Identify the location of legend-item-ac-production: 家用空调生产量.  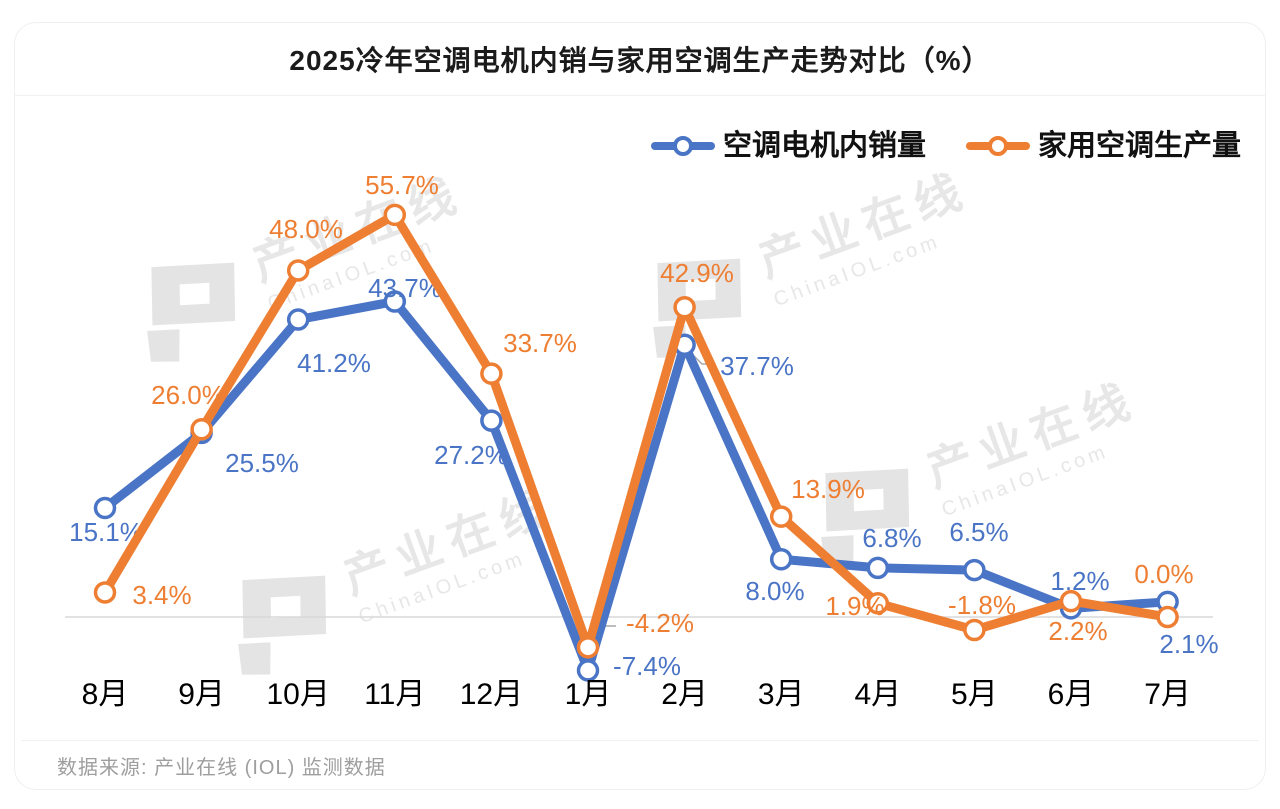
(1103, 145).